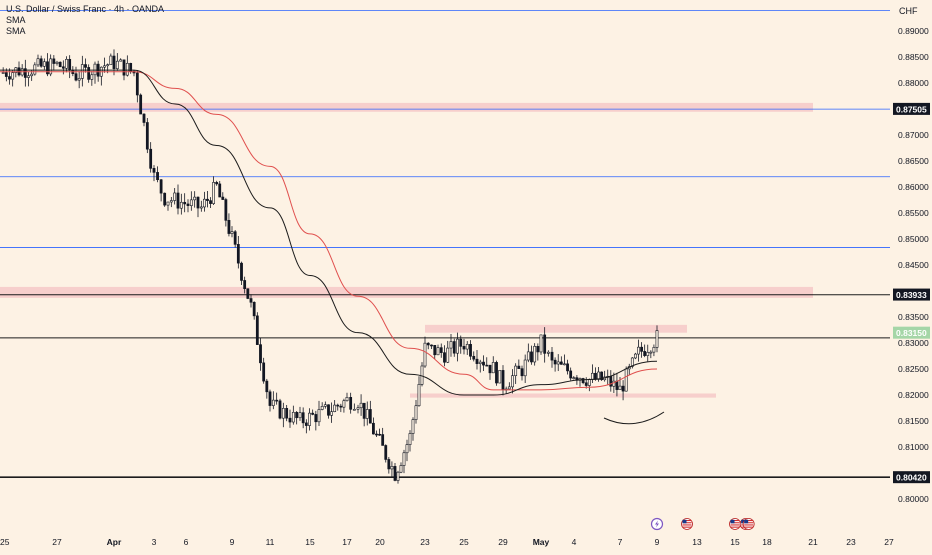  What do you see at coordinates (749, 523) in the screenshot?
I see `flag-stripe` at bounding box center [749, 523].